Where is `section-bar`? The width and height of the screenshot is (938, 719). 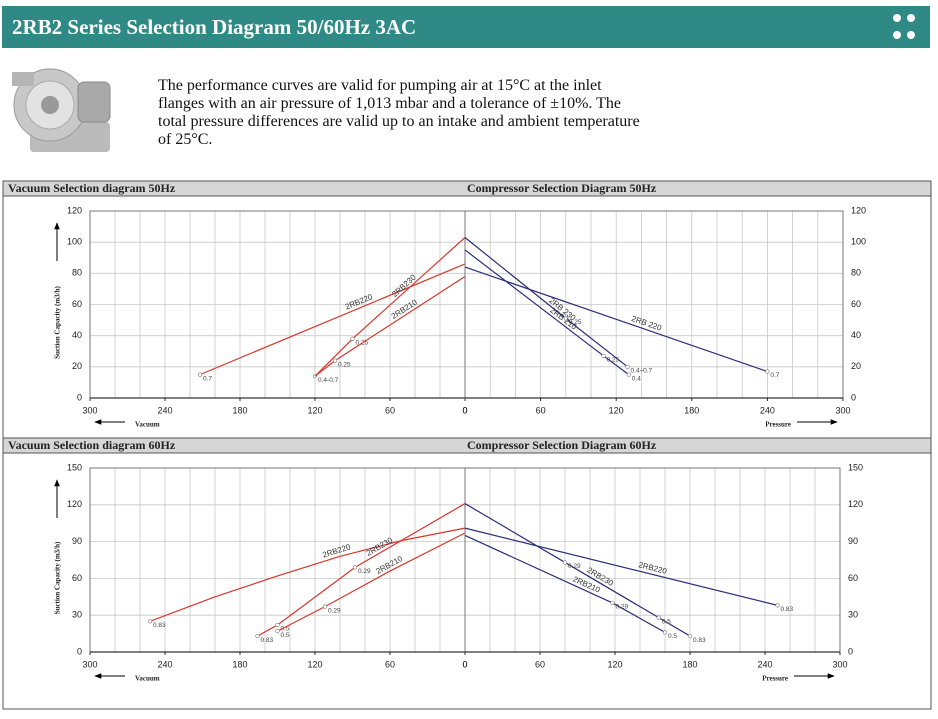
section-bar is located at coordinates (467, 445).